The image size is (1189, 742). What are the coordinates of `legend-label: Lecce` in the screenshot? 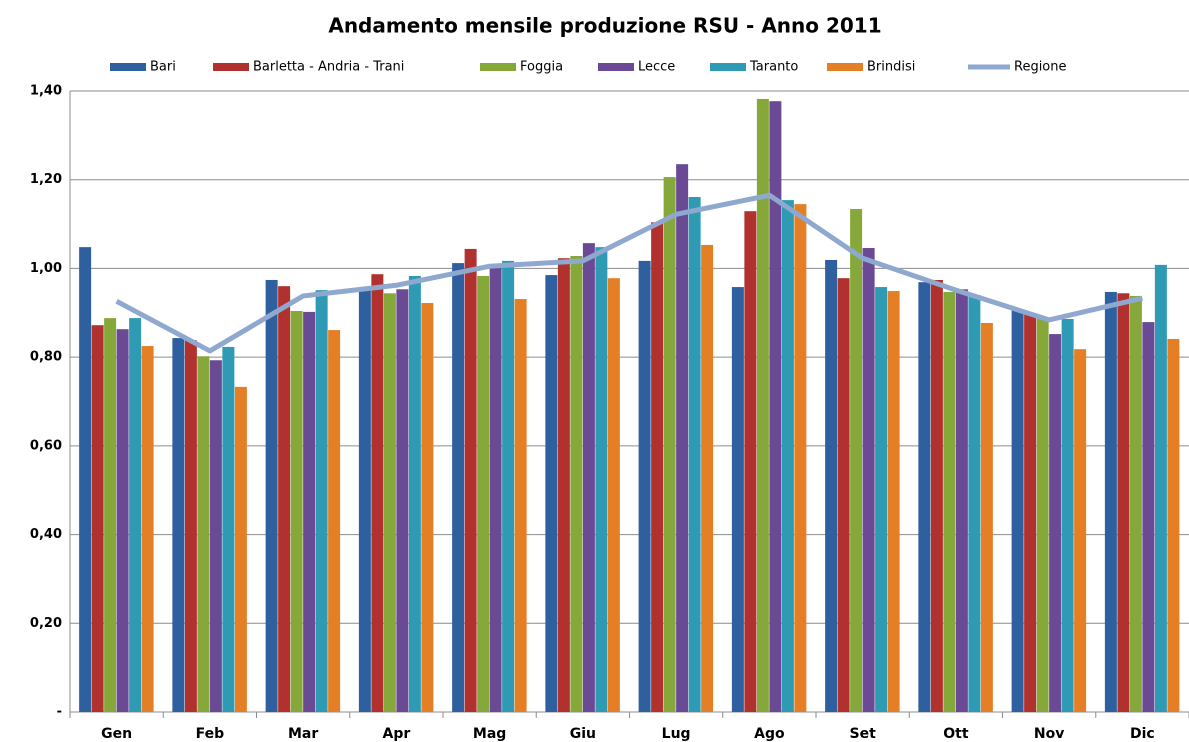 It's located at (656, 67).